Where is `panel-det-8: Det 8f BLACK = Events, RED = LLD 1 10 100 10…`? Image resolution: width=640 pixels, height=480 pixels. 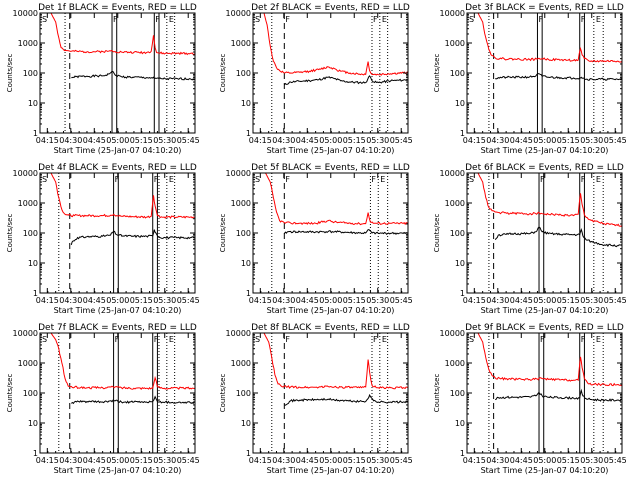
panel-det-8: Det 8f BLACK = Events, RED = LLD 1 10 100 10… is located at coordinates (316, 399).